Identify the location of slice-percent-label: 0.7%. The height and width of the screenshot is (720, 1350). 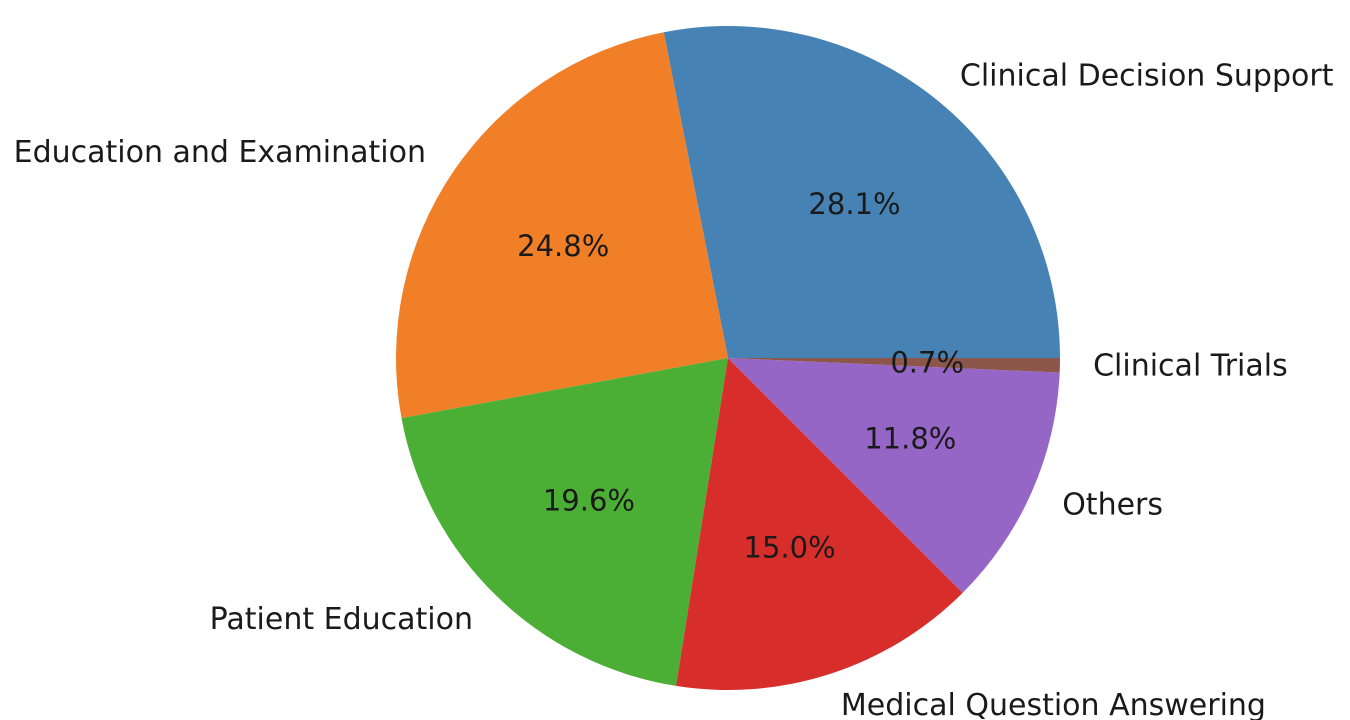
(927, 362).